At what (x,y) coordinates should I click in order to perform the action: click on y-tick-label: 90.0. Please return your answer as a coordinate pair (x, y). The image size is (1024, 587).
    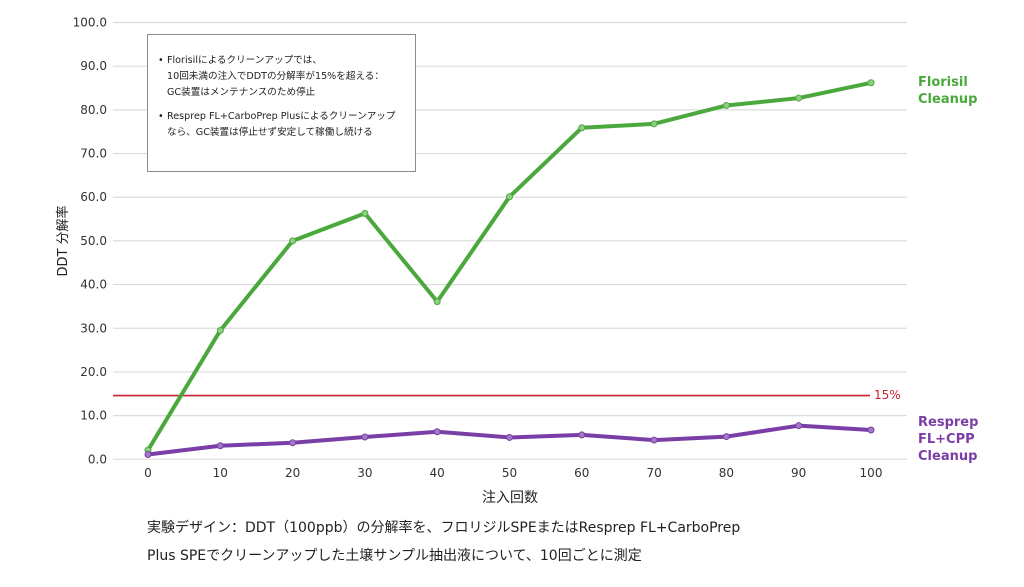
    Looking at the image, I should click on (93, 66).